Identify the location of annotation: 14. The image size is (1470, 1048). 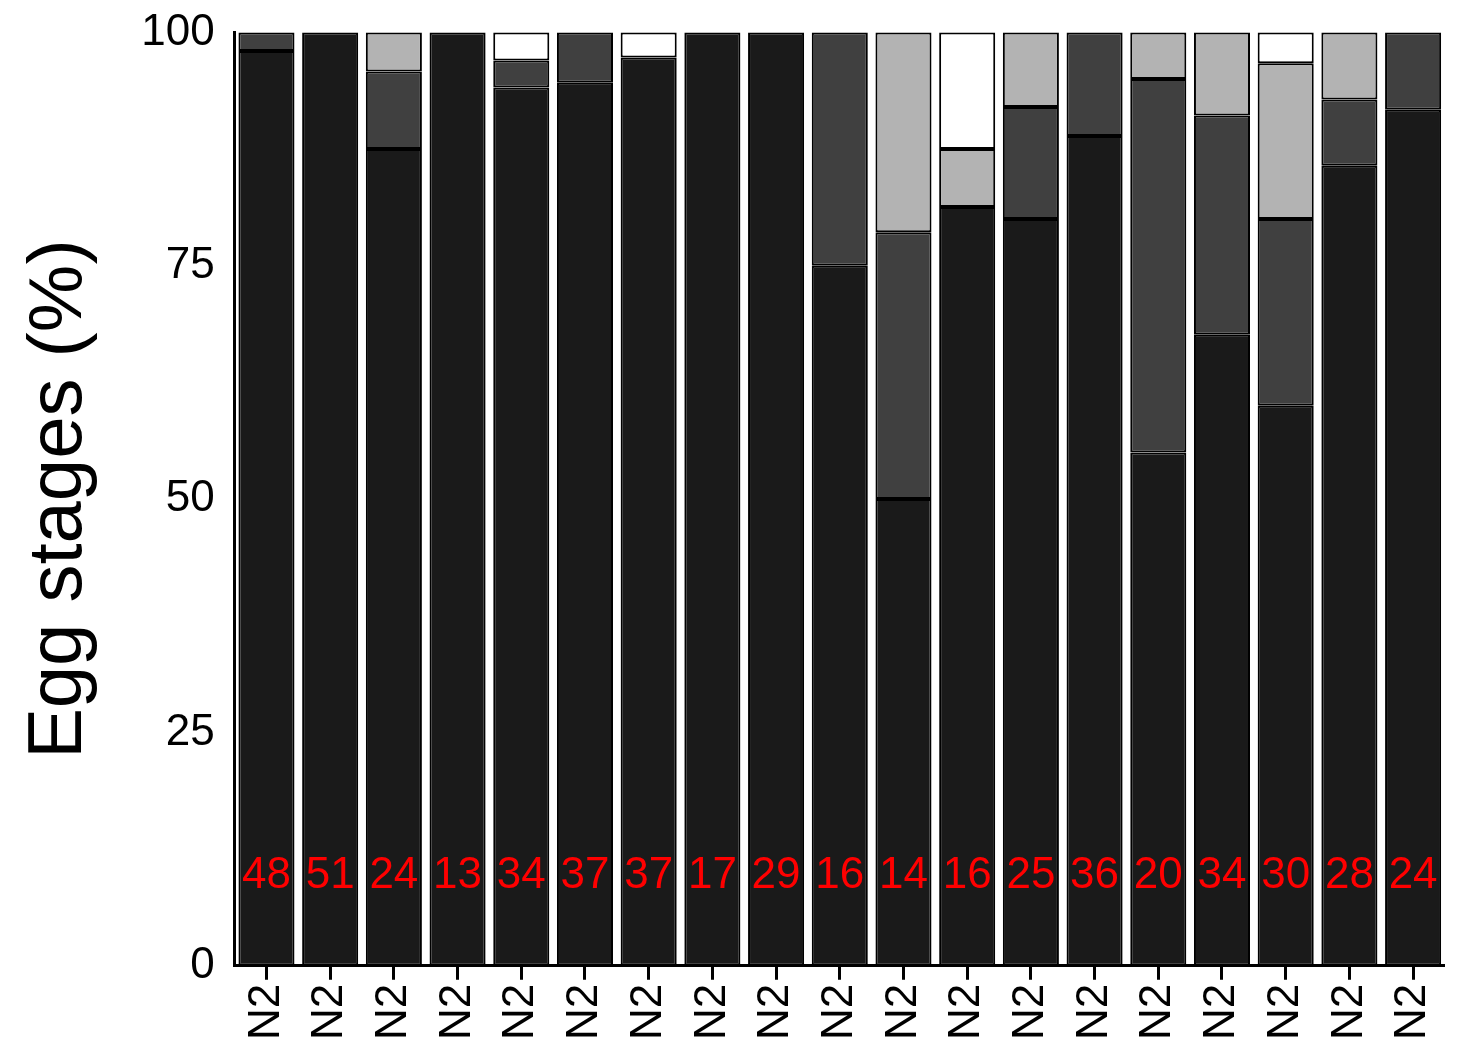
(903, 872).